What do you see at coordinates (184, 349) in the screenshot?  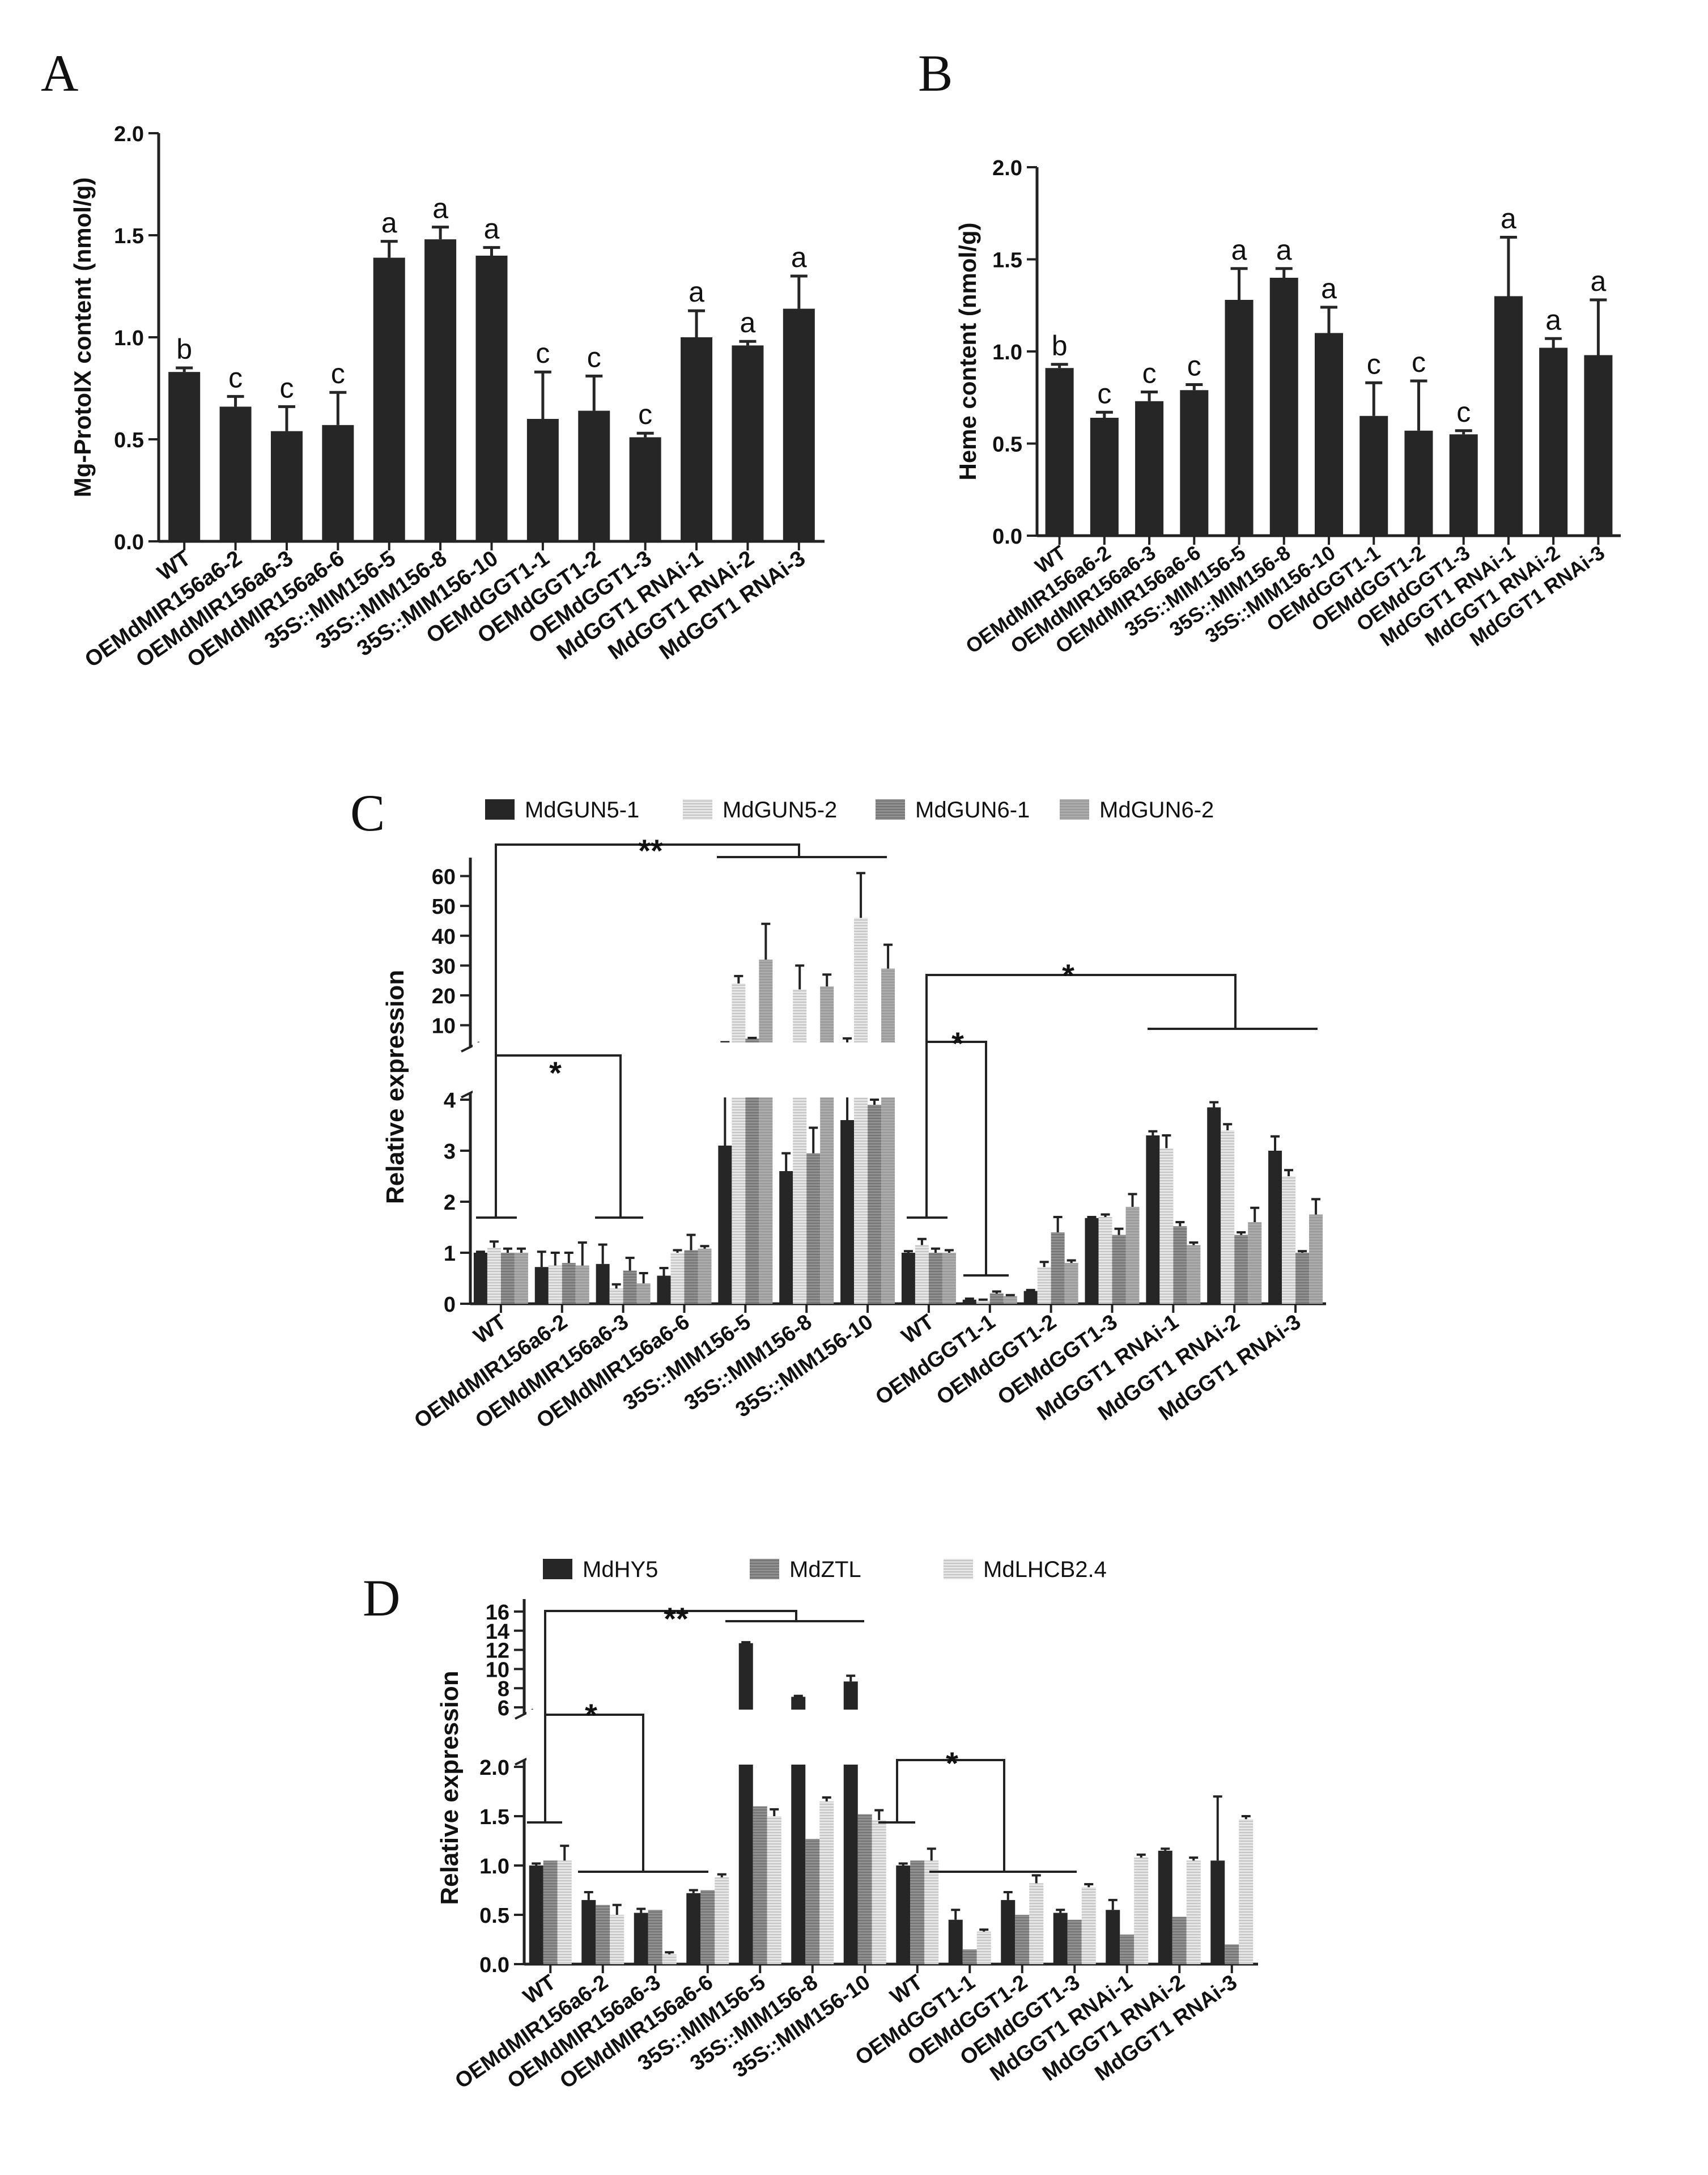 I see `significance-letter: b` at bounding box center [184, 349].